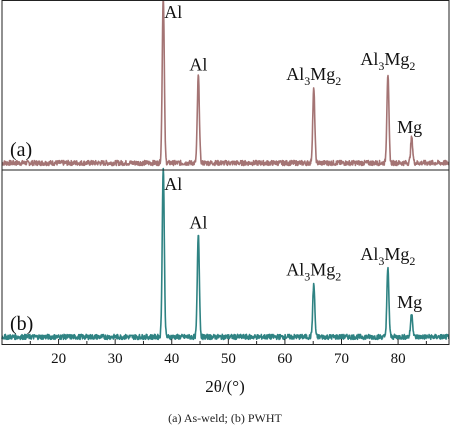 The width and height of the screenshot is (450, 437). What do you see at coordinates (387, 256) in the screenshot?
I see `peak-annotation-b-4: Al3Mg2` at bounding box center [387, 256].